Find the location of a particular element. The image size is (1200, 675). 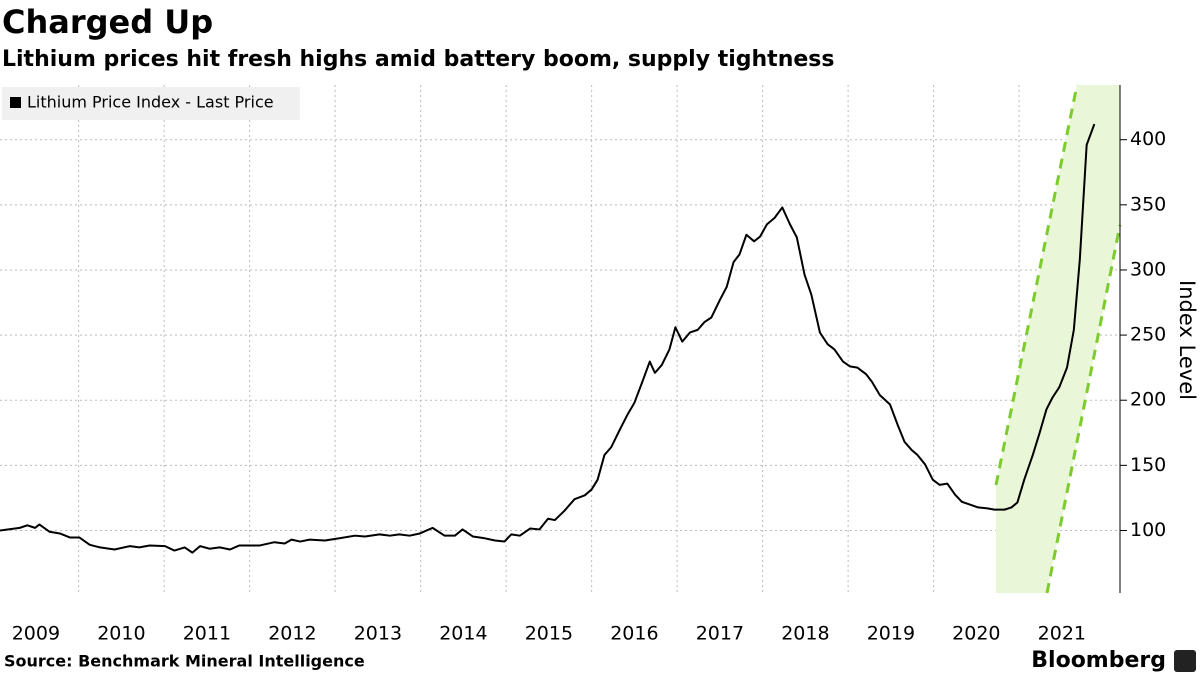

legend-label: Lithium Price Index - Last Price is located at coordinates (150, 102).